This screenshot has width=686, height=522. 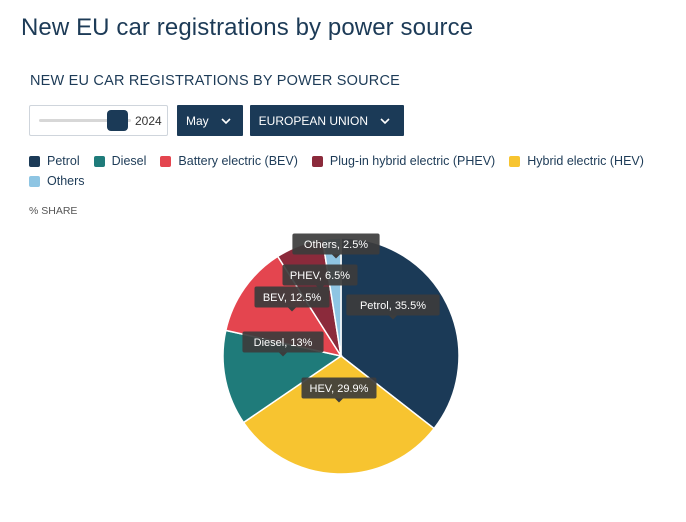 I want to click on year-slider-control: 2024, so click(x=98, y=120).